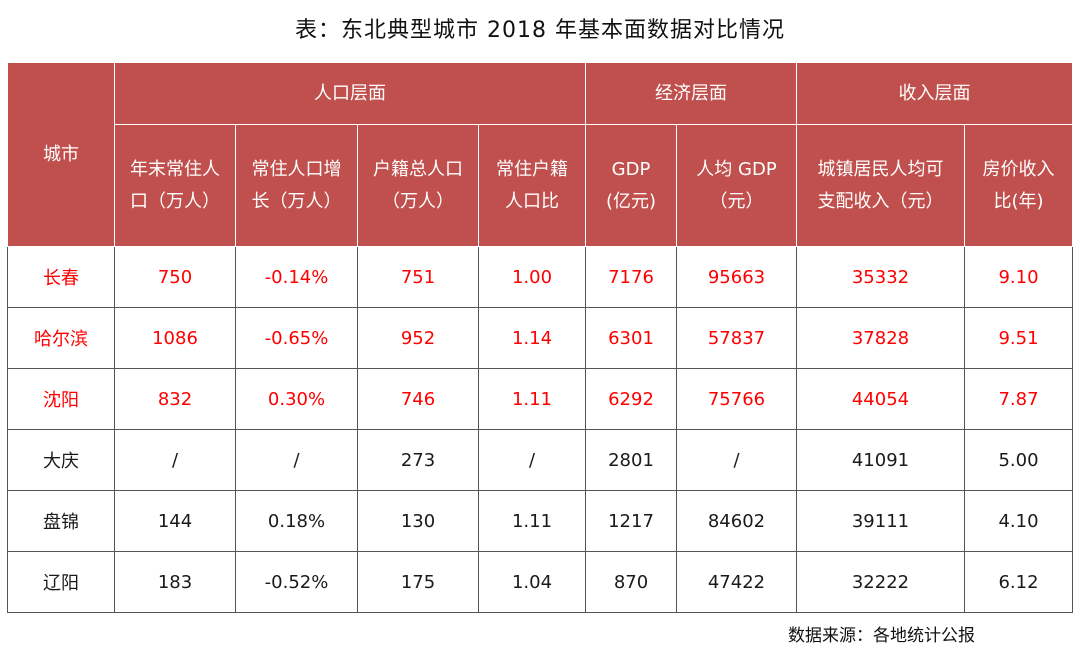  Describe the element at coordinates (350, 93) in the screenshot. I see `header-group-population: 人口层面` at that location.